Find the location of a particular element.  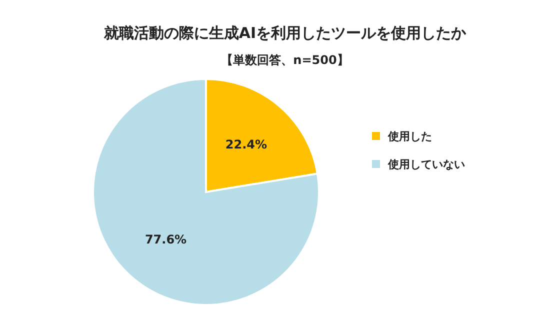

legend-label: 使用していない is located at coordinates (426, 164).